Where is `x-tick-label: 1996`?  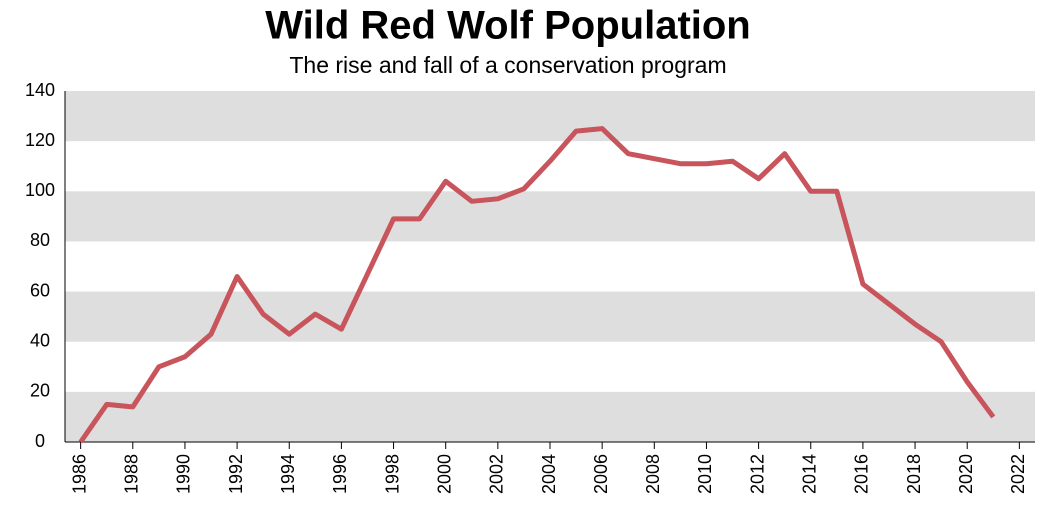 x-tick-label: 1996 is located at coordinates (340, 474).